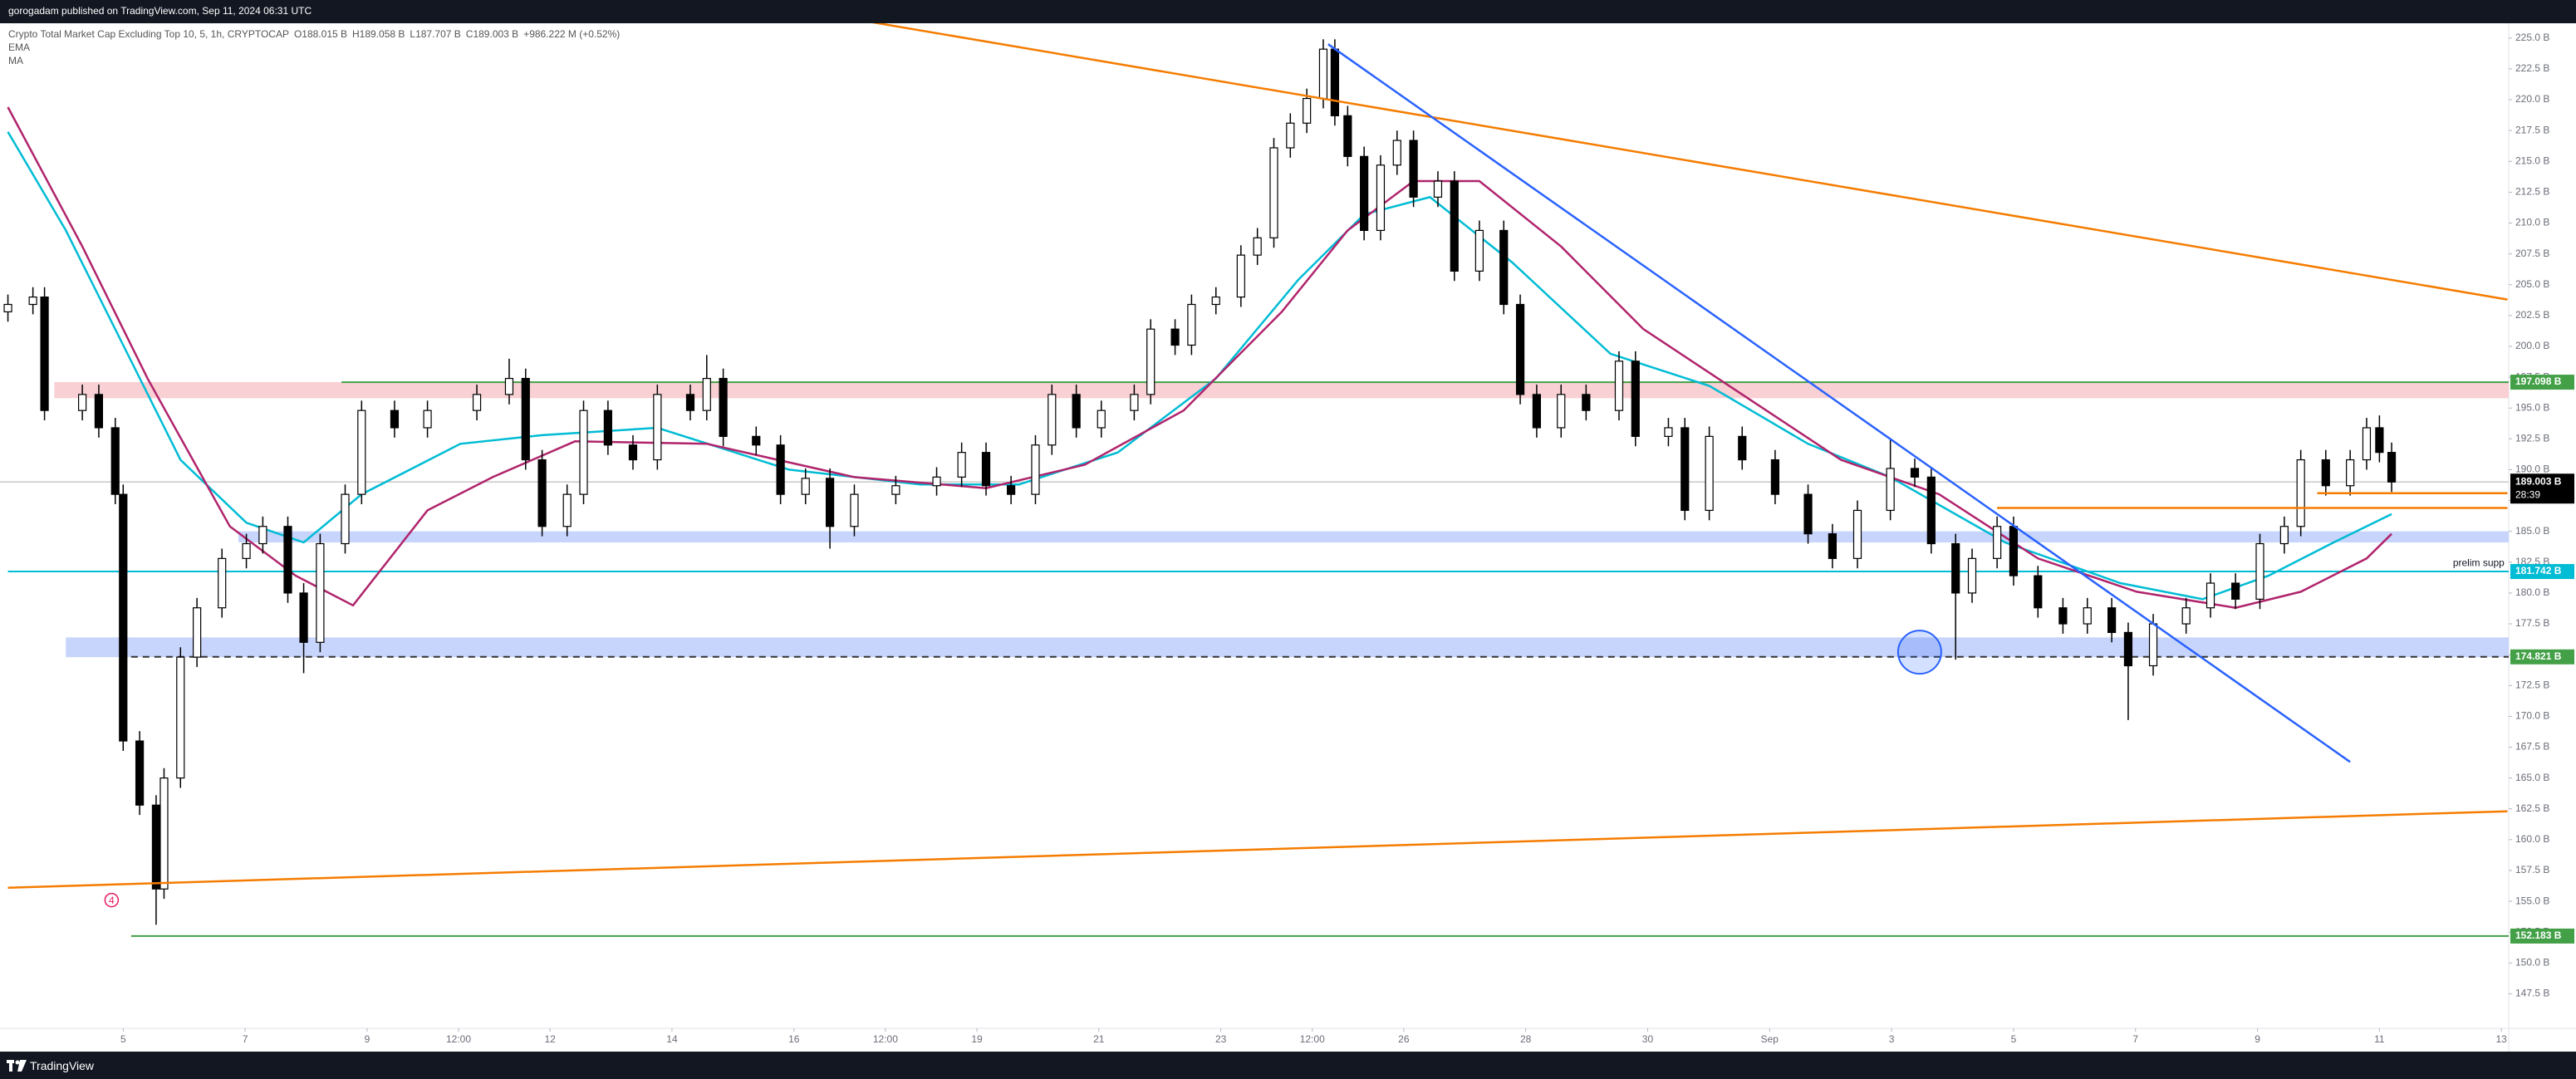 This screenshot has width=2576, height=1079. What do you see at coordinates (2532, 900) in the screenshot?
I see `y-tick-label: 155.0 B` at bounding box center [2532, 900].